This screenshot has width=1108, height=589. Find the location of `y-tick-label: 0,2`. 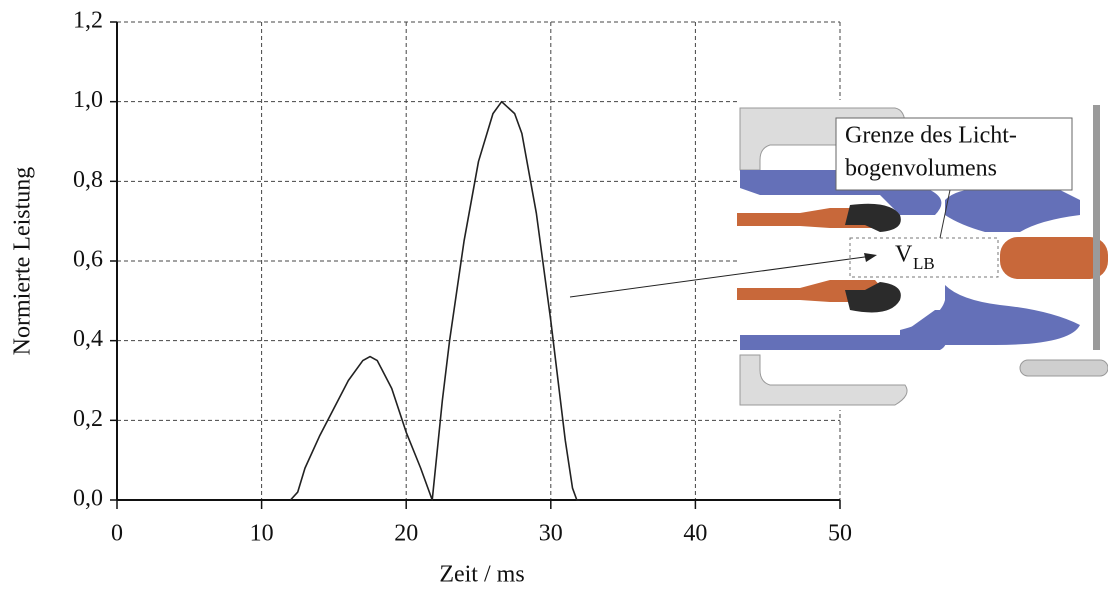

y-tick-label: 0,2 is located at coordinates (88, 419).